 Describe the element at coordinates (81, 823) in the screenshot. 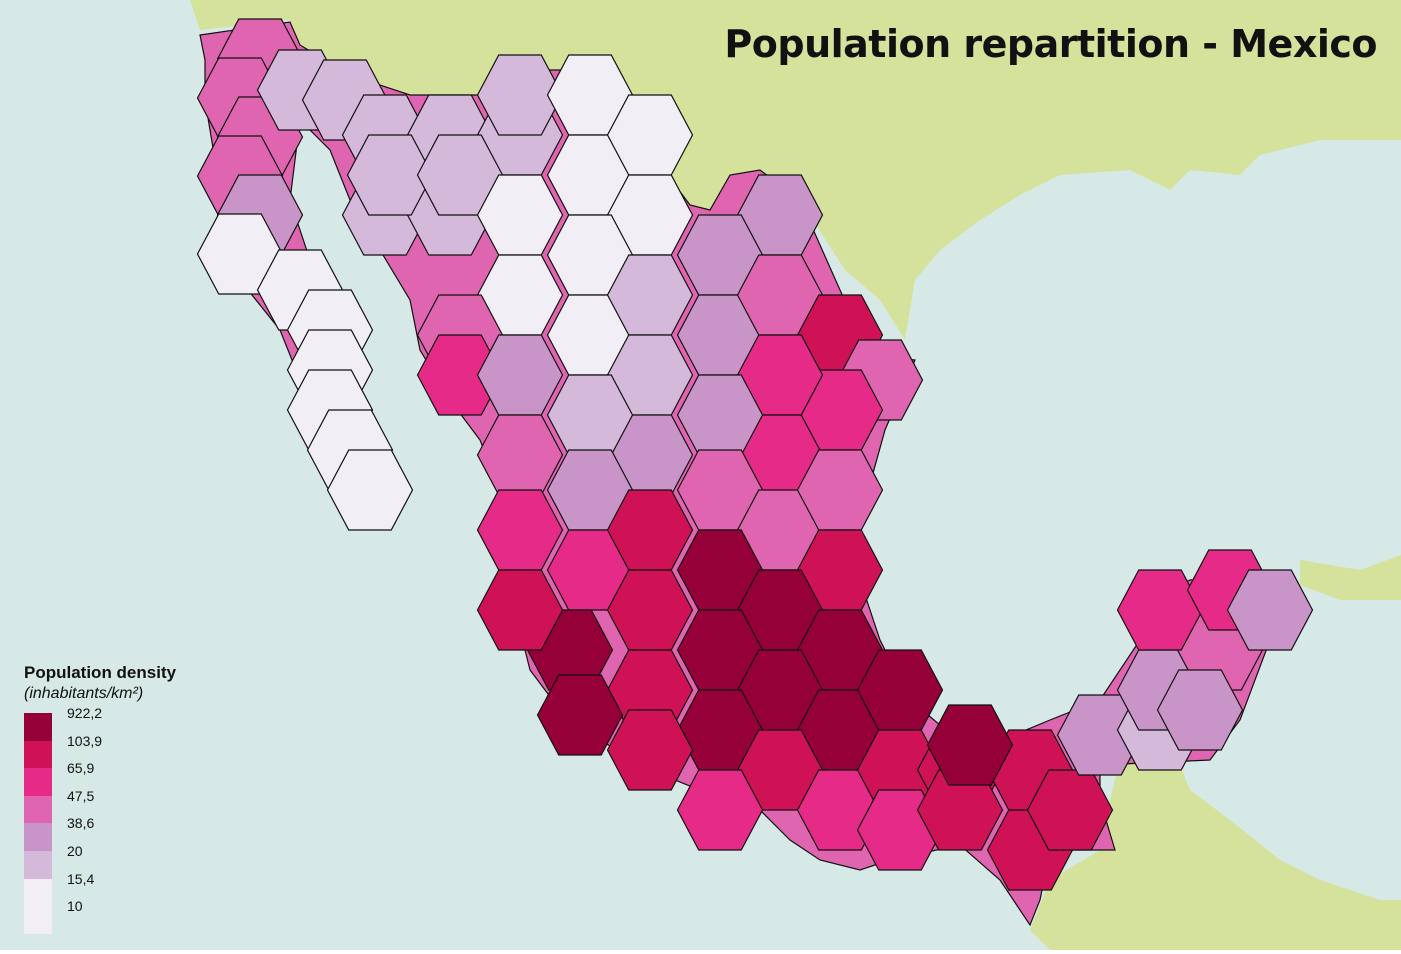

I see `legend-label: 38,6` at that location.